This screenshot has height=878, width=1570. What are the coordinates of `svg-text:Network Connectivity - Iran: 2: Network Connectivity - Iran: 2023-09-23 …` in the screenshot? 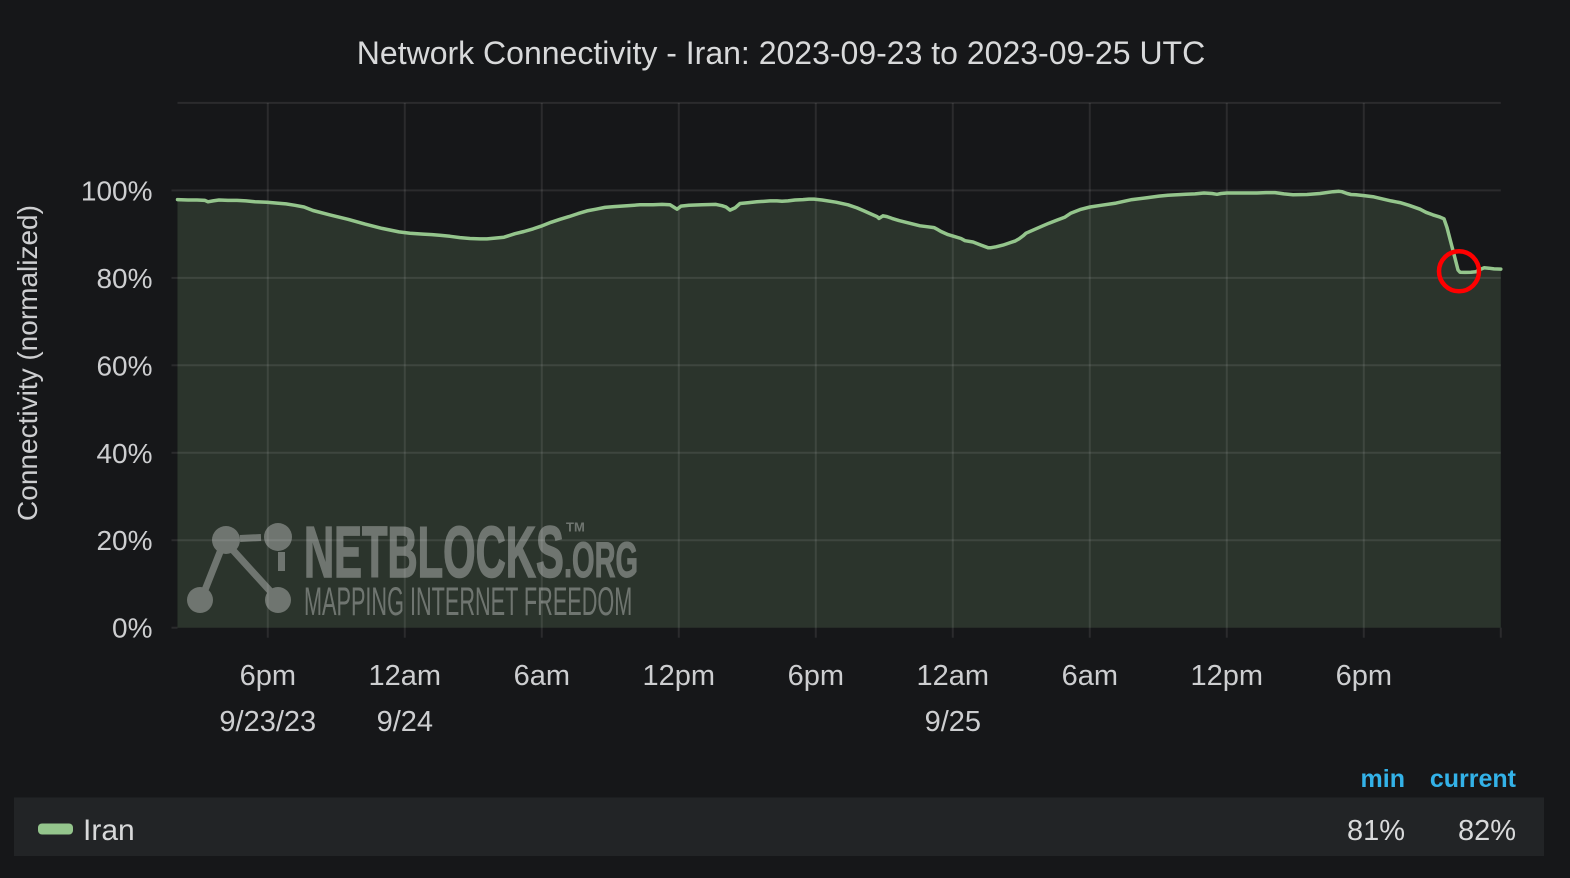 It's located at (781, 53).